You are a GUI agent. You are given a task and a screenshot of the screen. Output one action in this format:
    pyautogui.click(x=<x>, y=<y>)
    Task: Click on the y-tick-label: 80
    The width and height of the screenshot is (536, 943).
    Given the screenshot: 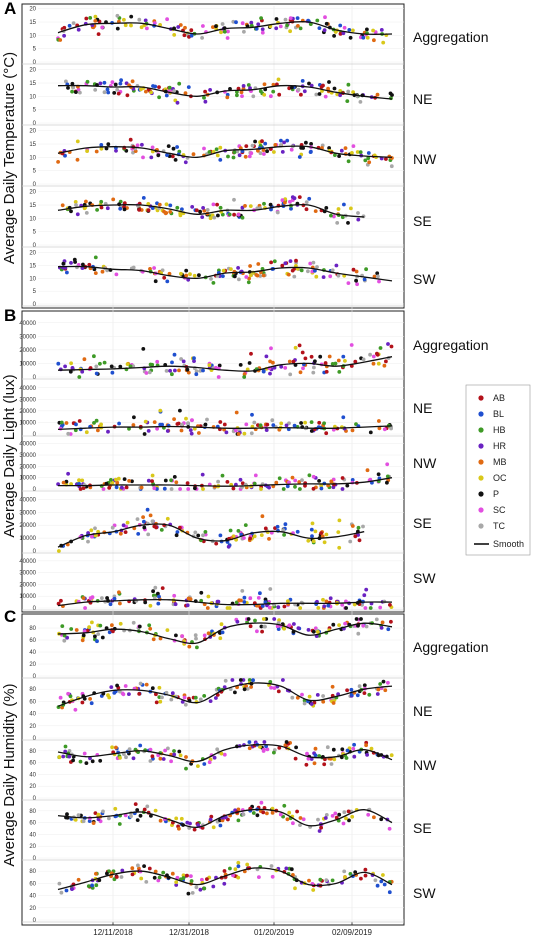 What is the action you would take?
    pyautogui.click(x=32, y=690)
    